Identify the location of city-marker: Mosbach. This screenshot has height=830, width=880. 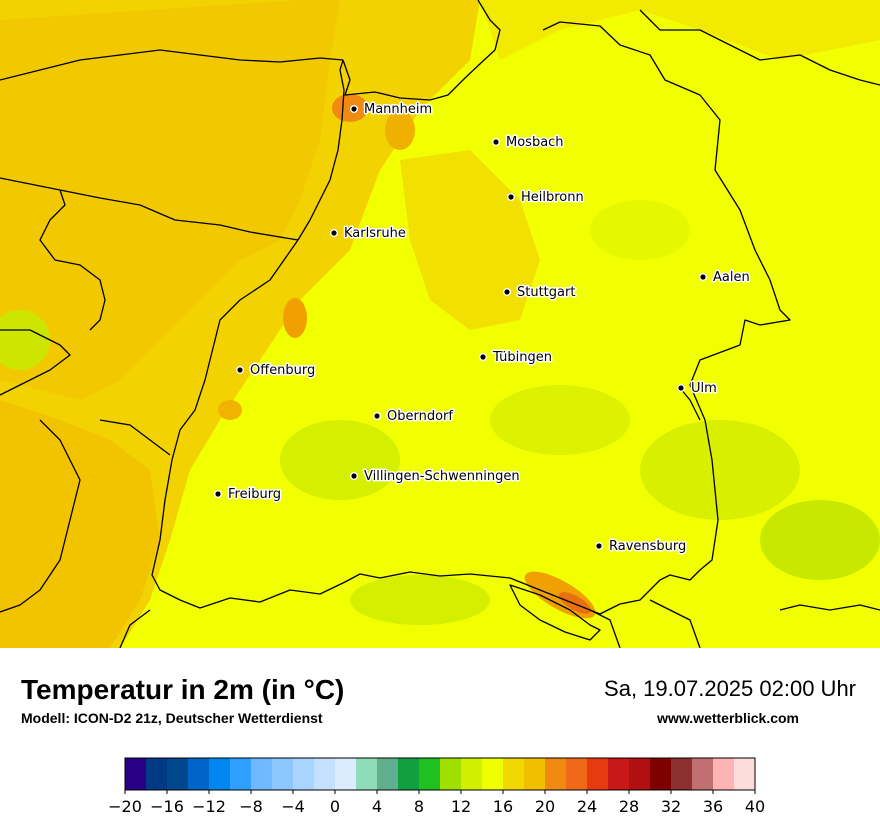
(528, 143).